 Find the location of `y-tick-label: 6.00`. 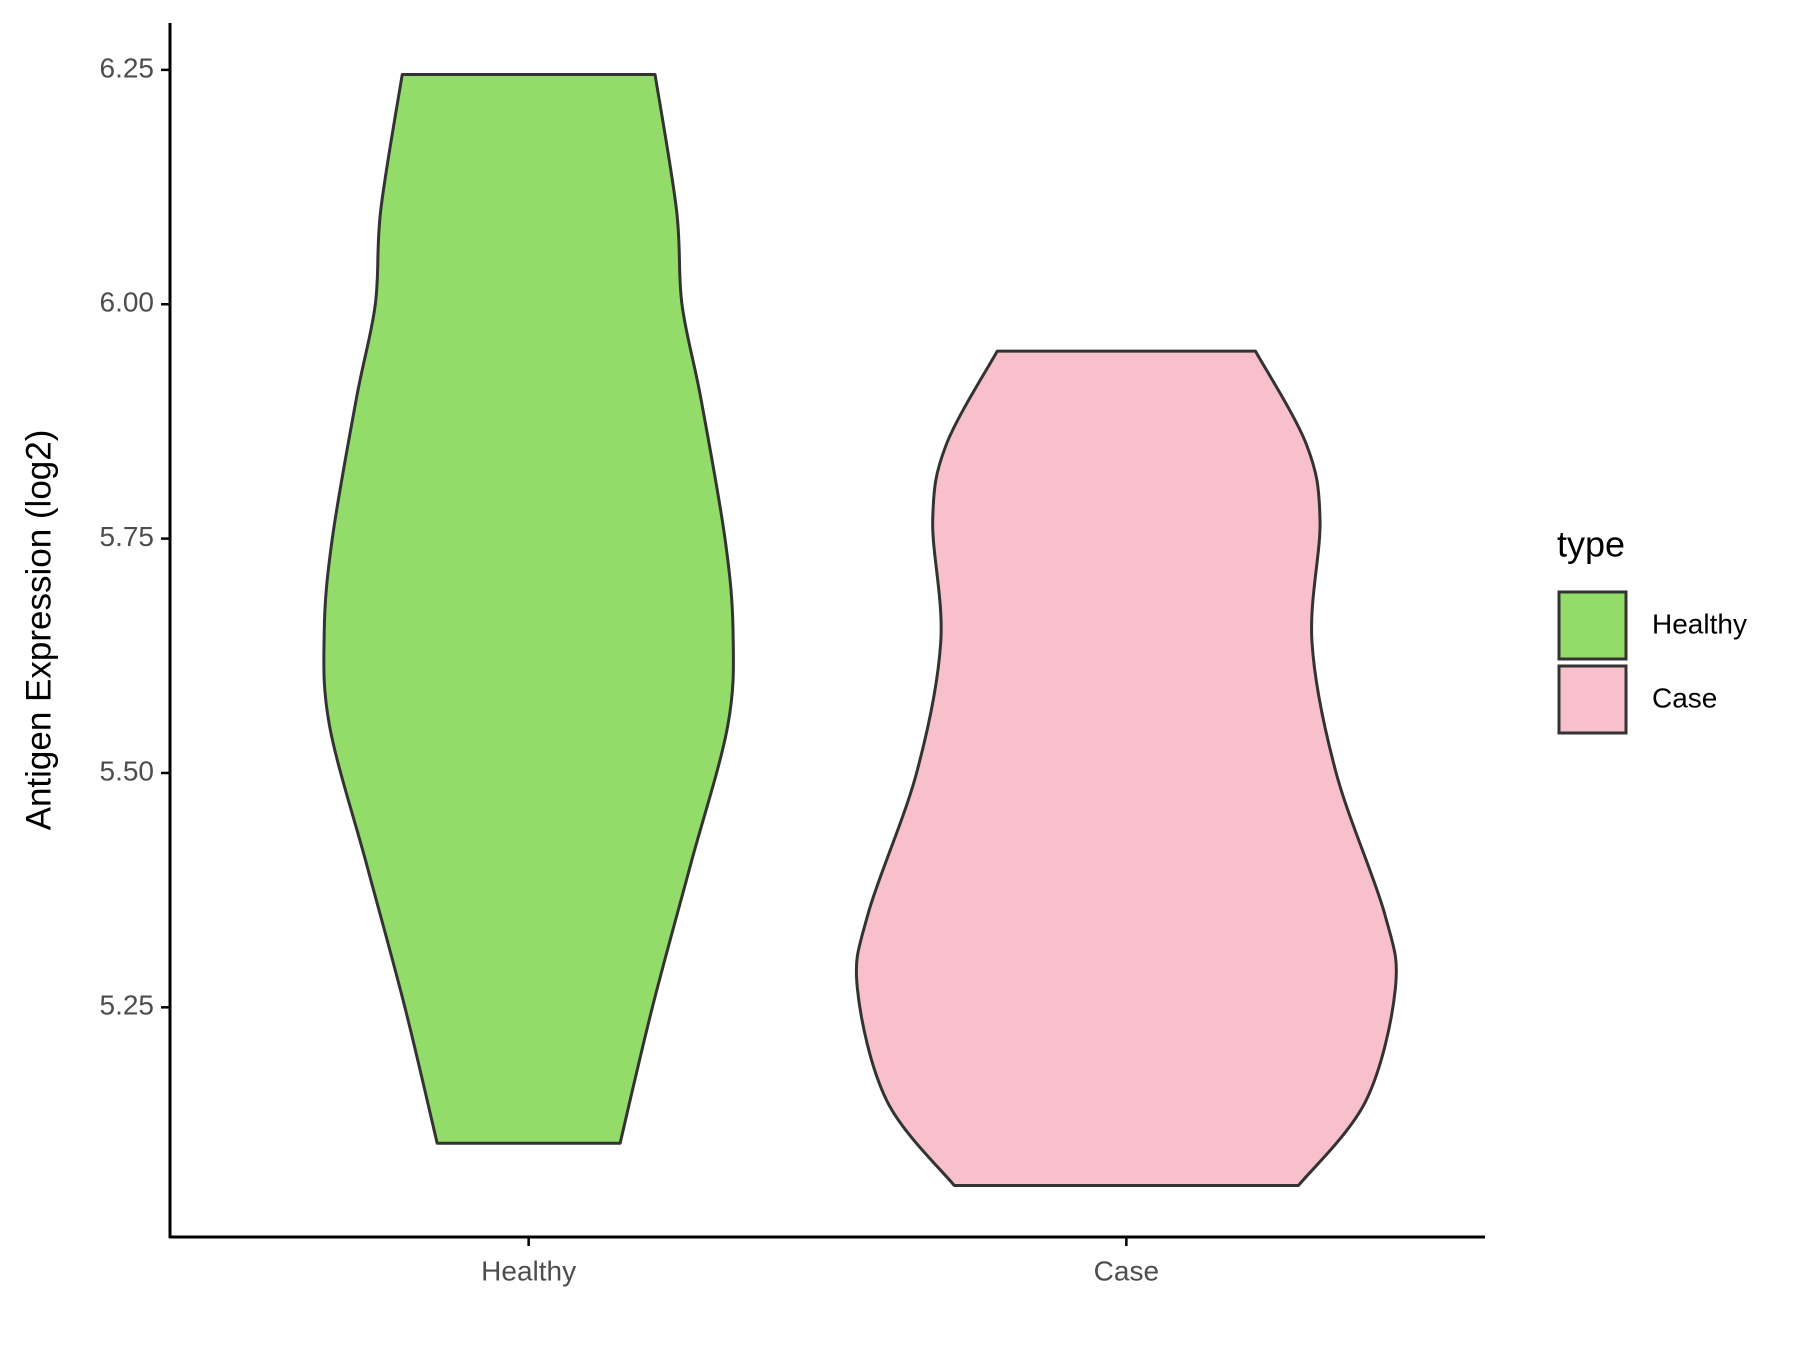

y-tick-label: 6.00 is located at coordinates (127, 302).